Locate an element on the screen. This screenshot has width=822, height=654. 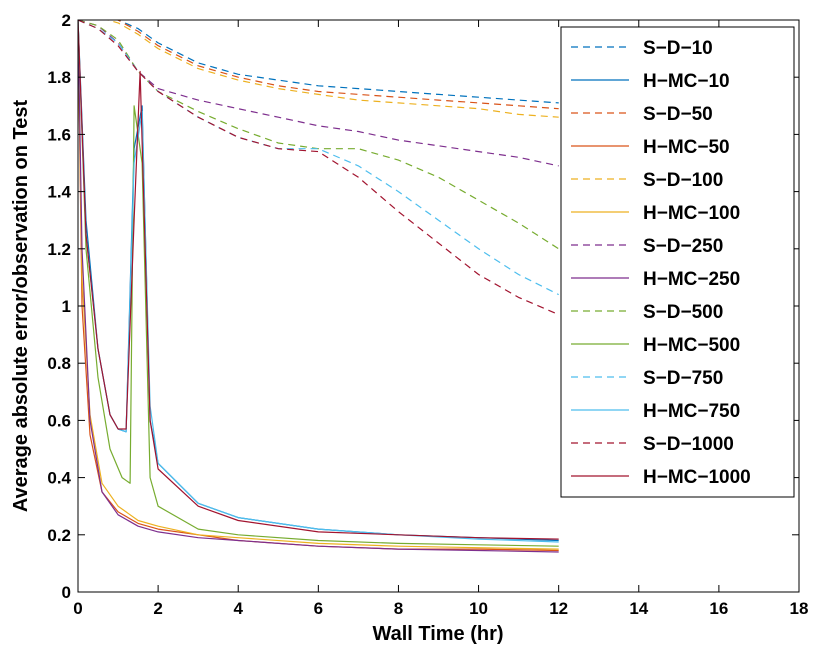
x-tick-label: 4 is located at coordinates (238, 608).